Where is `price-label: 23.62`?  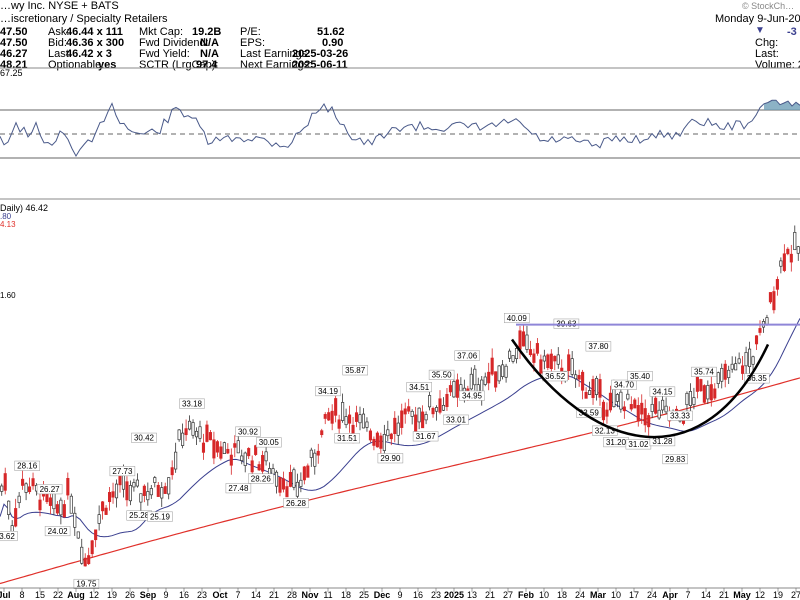
price-label: 23.62 is located at coordinates (7, 536).